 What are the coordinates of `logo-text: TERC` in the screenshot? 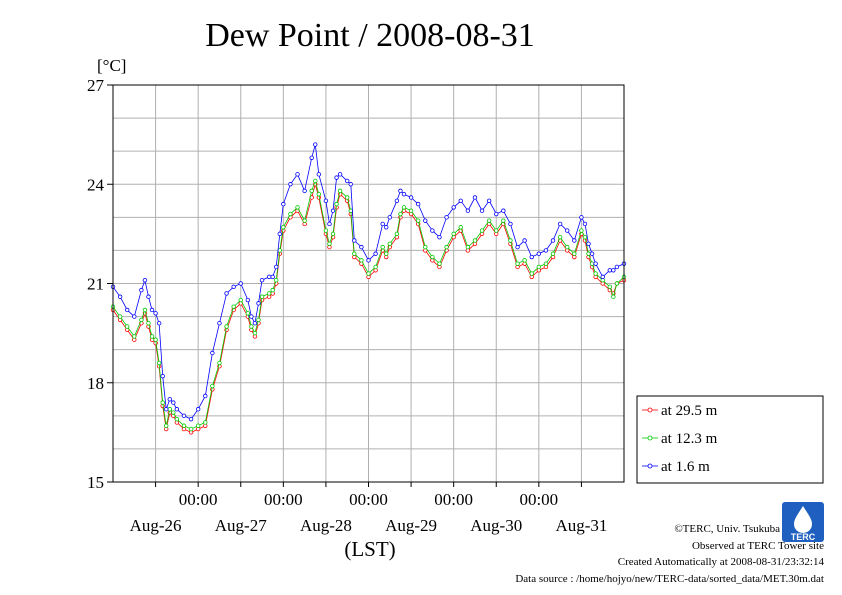 It's located at (803, 537).